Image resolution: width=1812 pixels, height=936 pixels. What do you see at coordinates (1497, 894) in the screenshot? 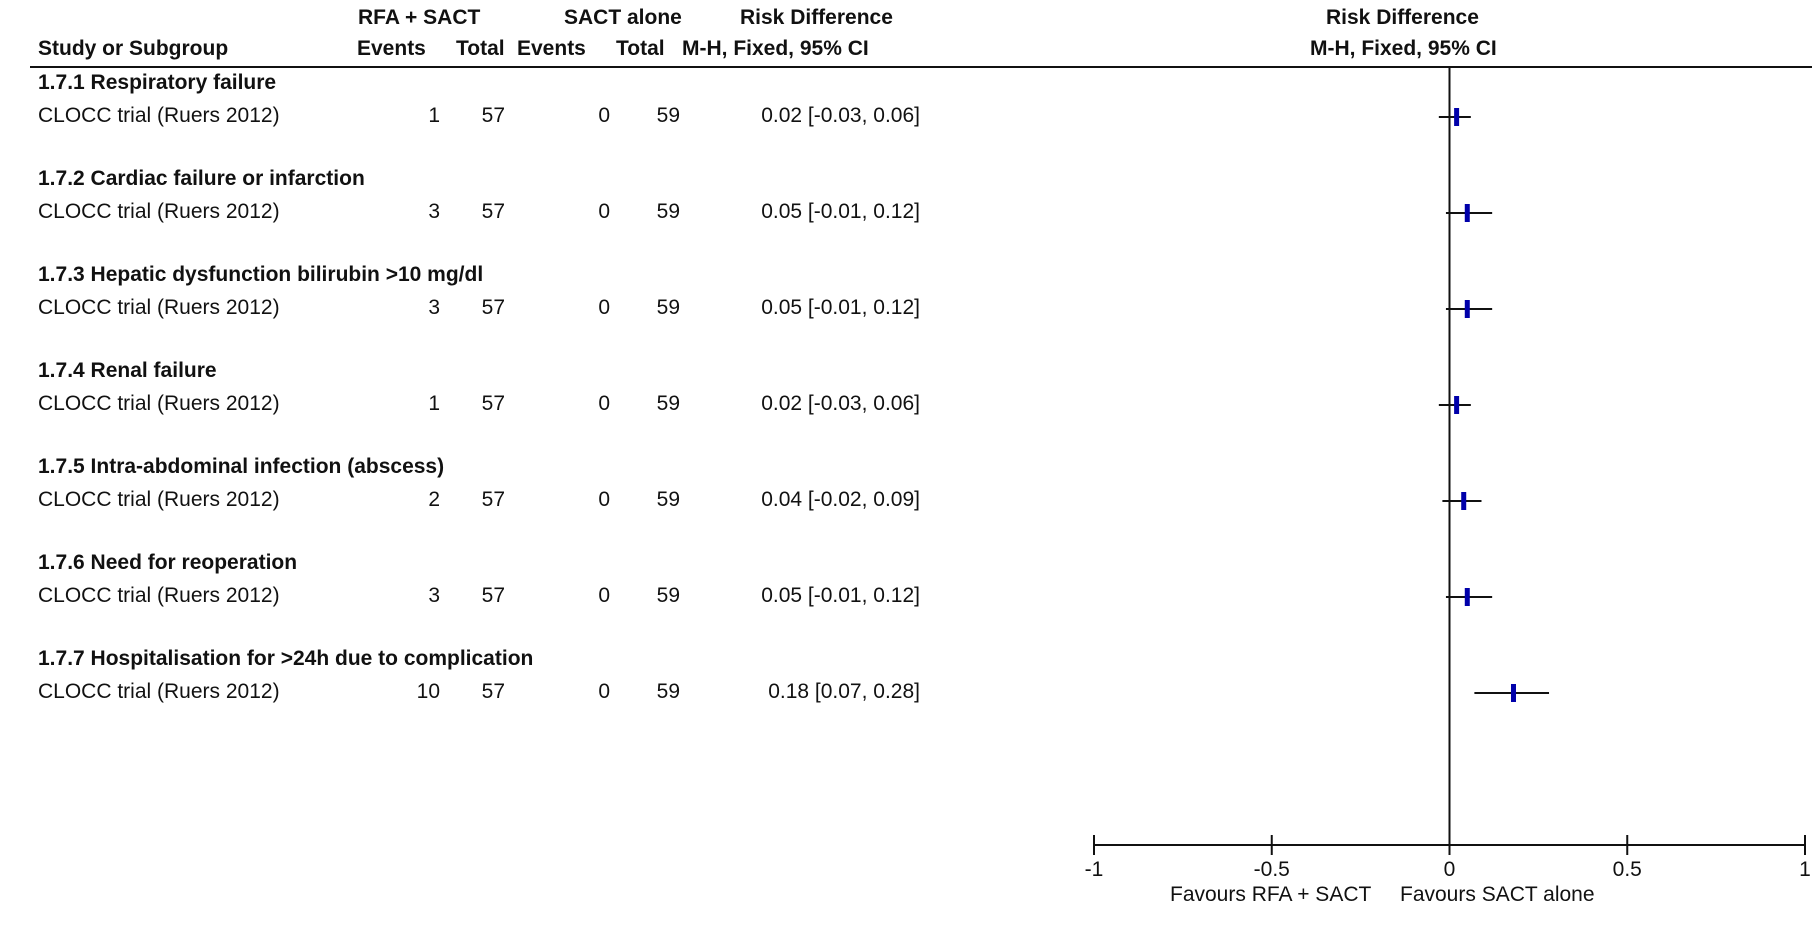
I see `favours-right-label: Favours SACT alone` at bounding box center [1497, 894].